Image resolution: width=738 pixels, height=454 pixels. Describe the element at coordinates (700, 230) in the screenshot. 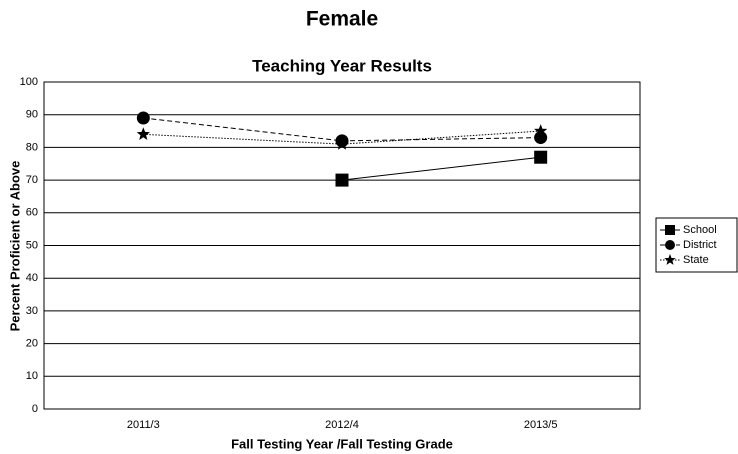

I see `legend-label: School` at that location.